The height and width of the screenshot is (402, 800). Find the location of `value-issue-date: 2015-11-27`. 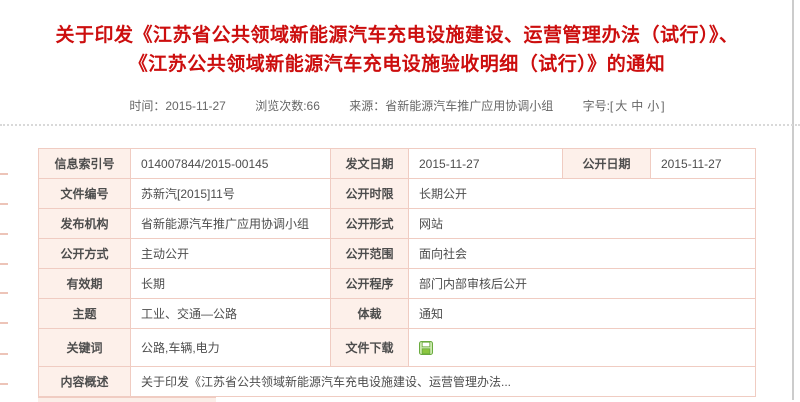

value-issue-date: 2015-11-27 is located at coordinates (485, 163).